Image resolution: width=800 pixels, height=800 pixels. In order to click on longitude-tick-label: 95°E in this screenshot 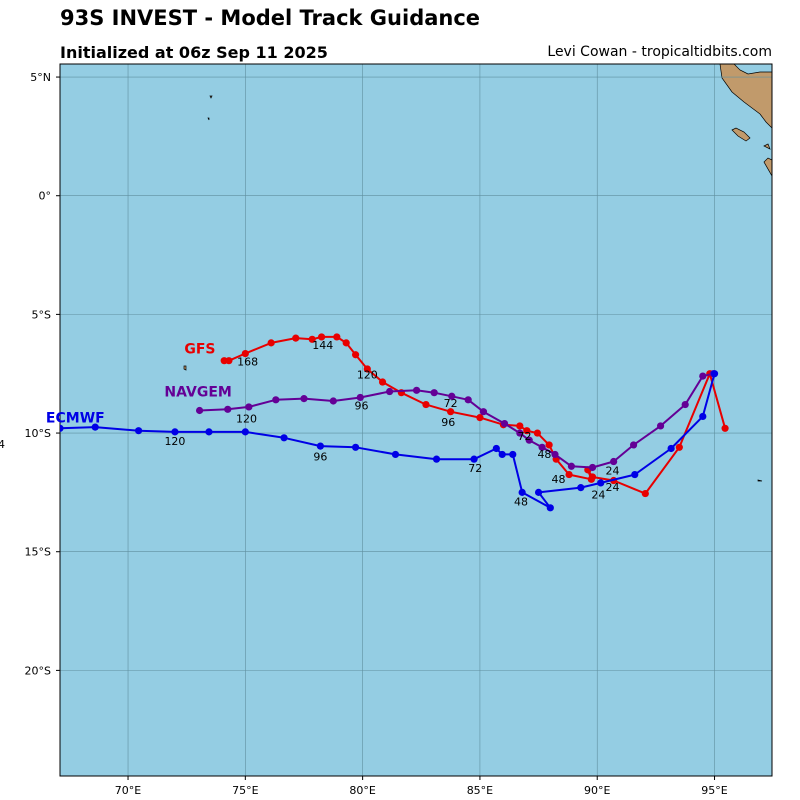, I will do `click(714, 790)`.